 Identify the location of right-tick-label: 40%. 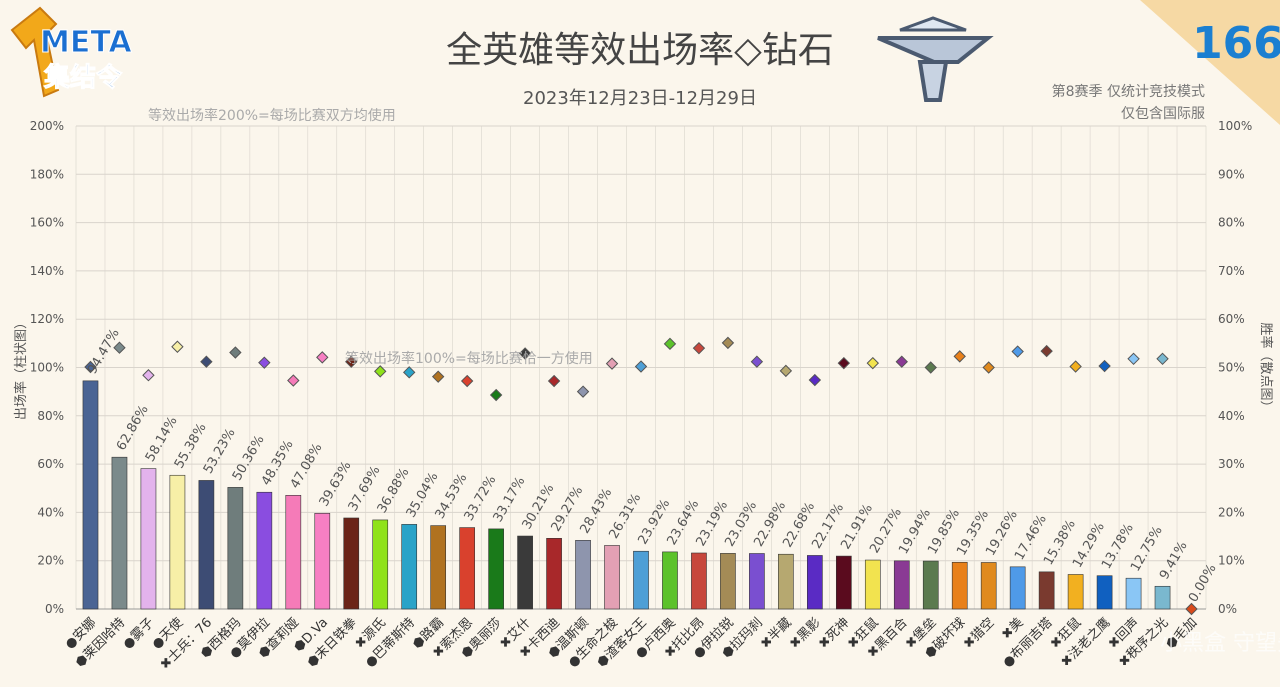
(1231, 416).